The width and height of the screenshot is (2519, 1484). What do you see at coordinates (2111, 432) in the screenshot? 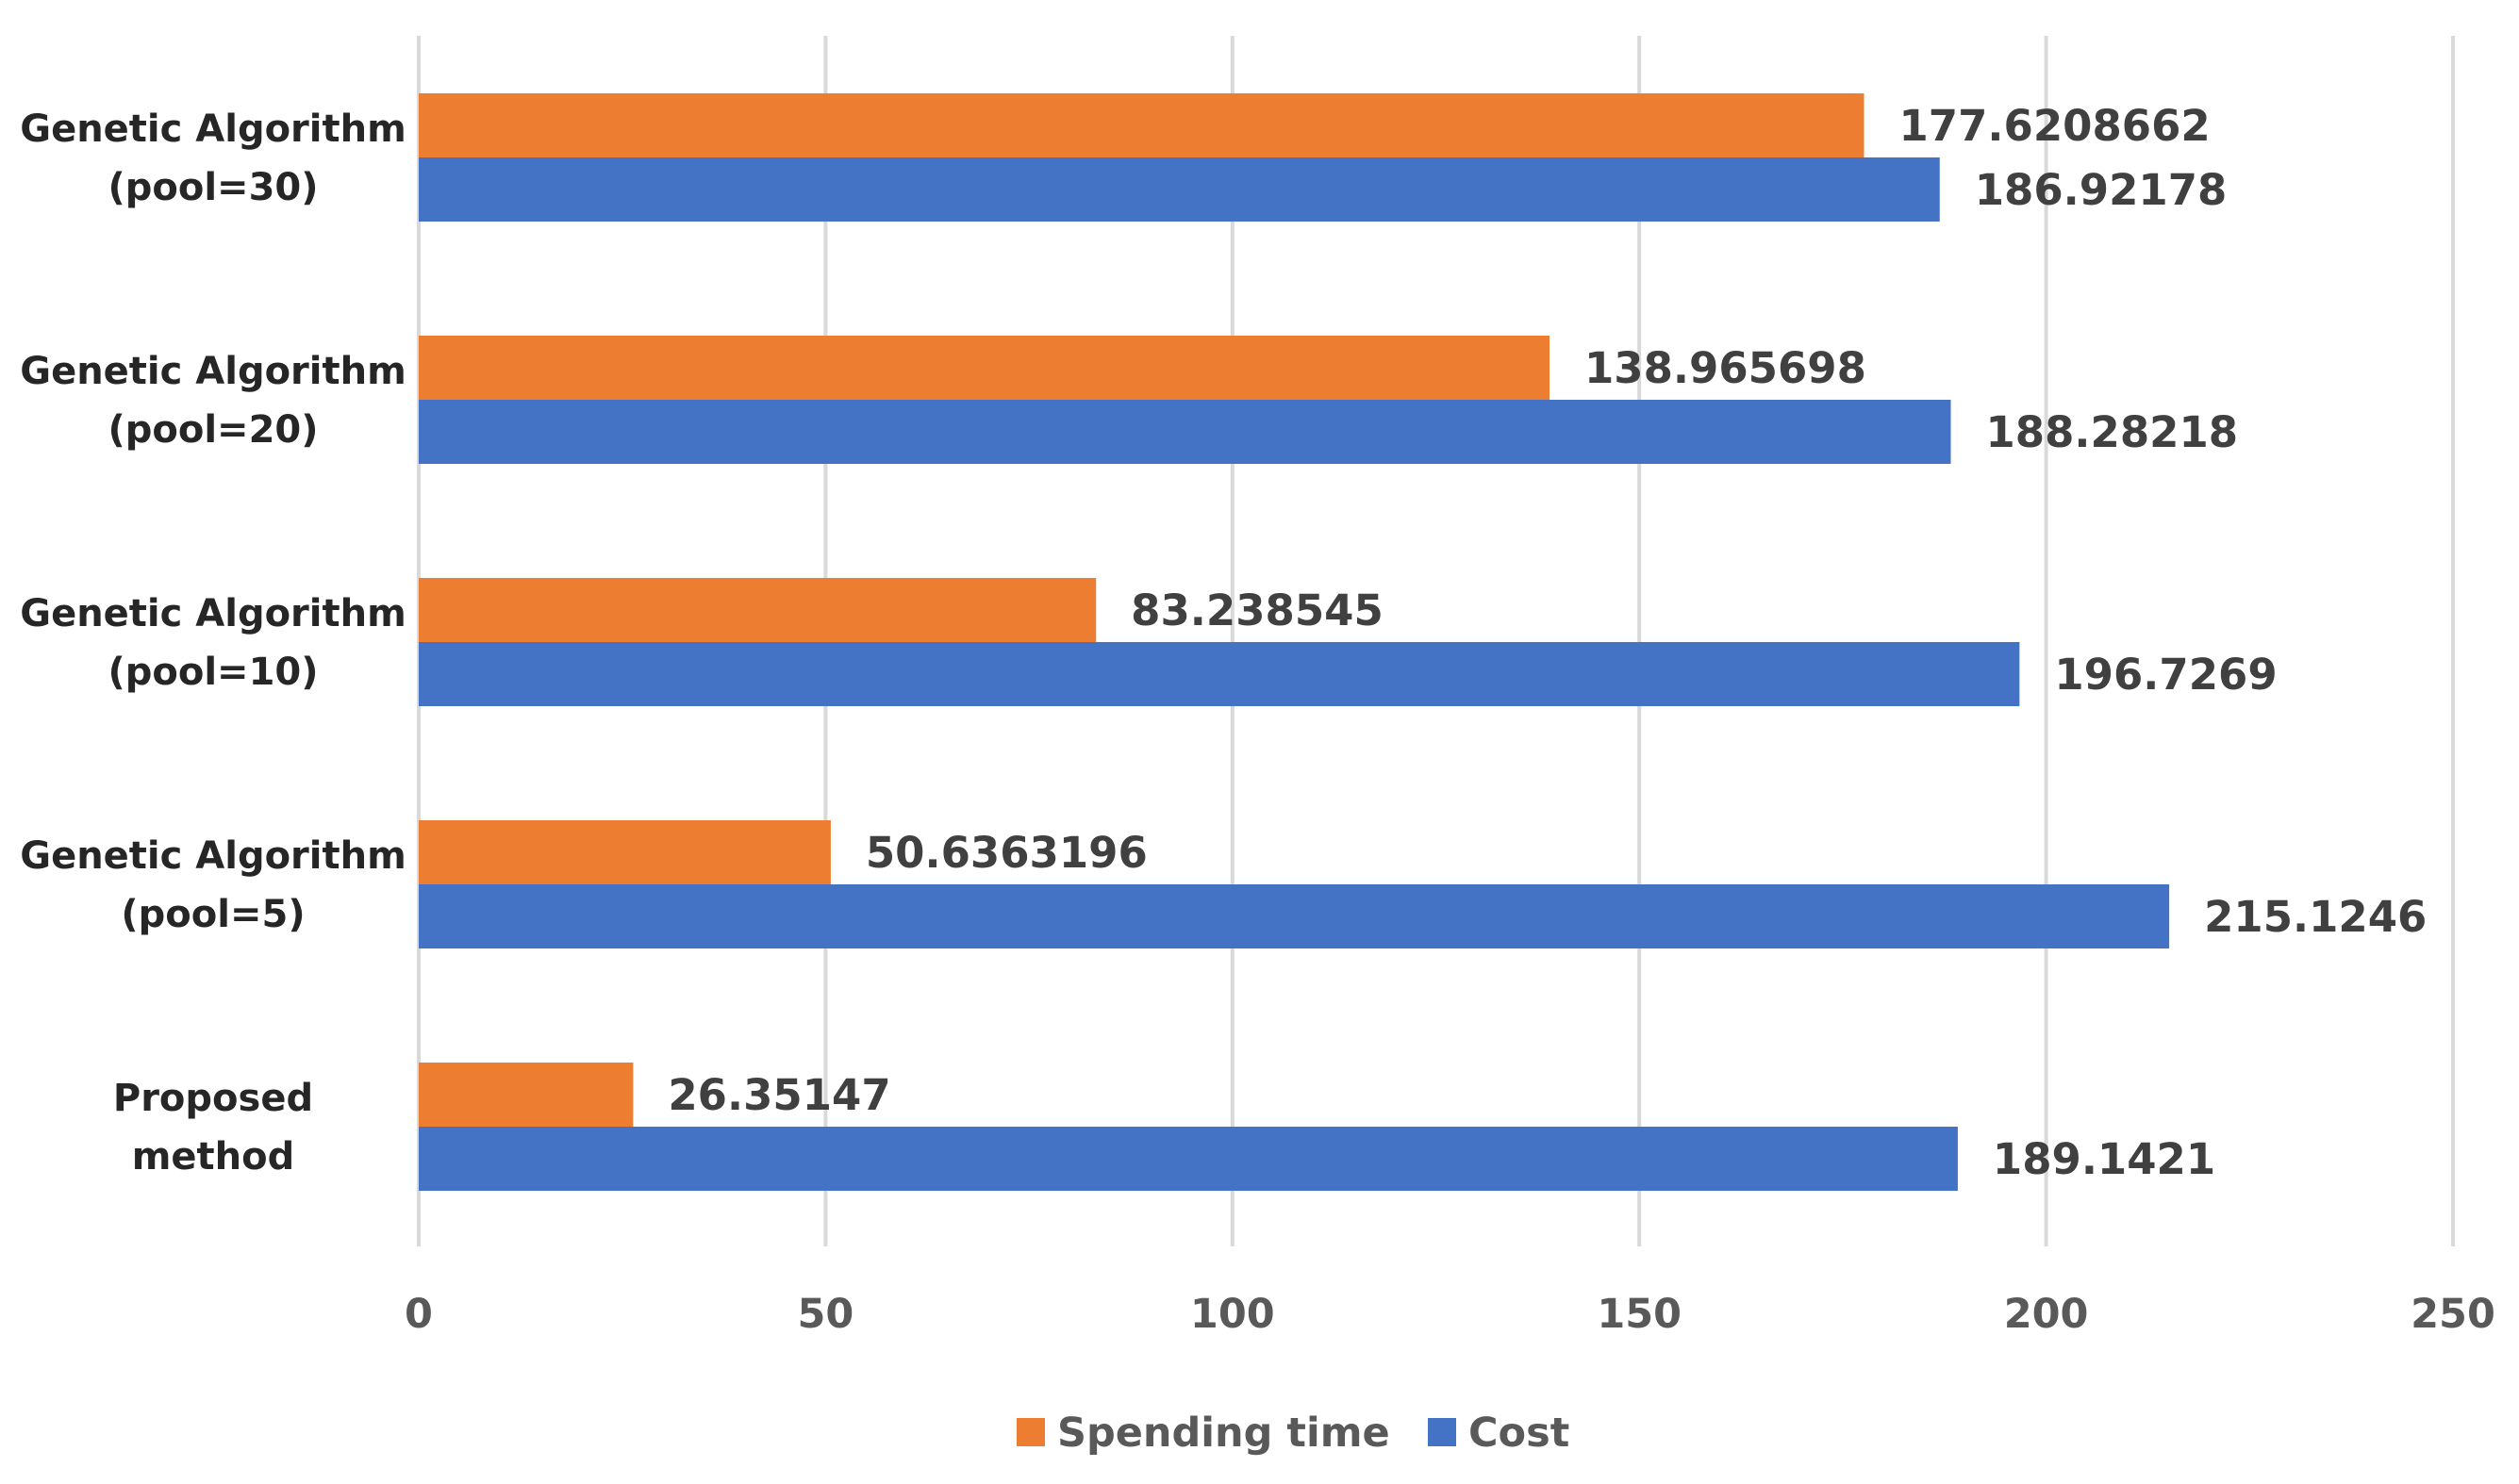
I see `data-label-cost-1: 188.28218` at bounding box center [2111, 432].